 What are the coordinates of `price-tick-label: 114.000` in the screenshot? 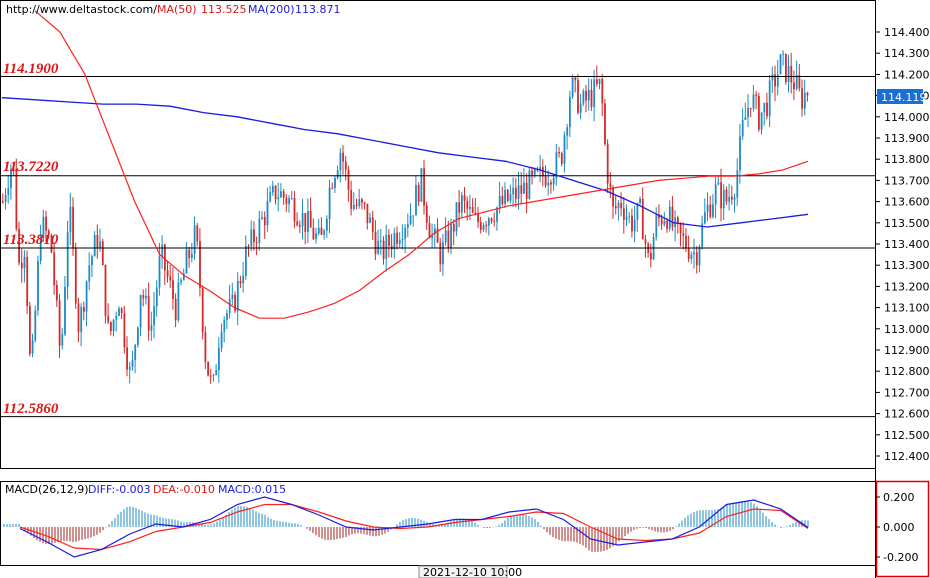 It's located at (907, 117).